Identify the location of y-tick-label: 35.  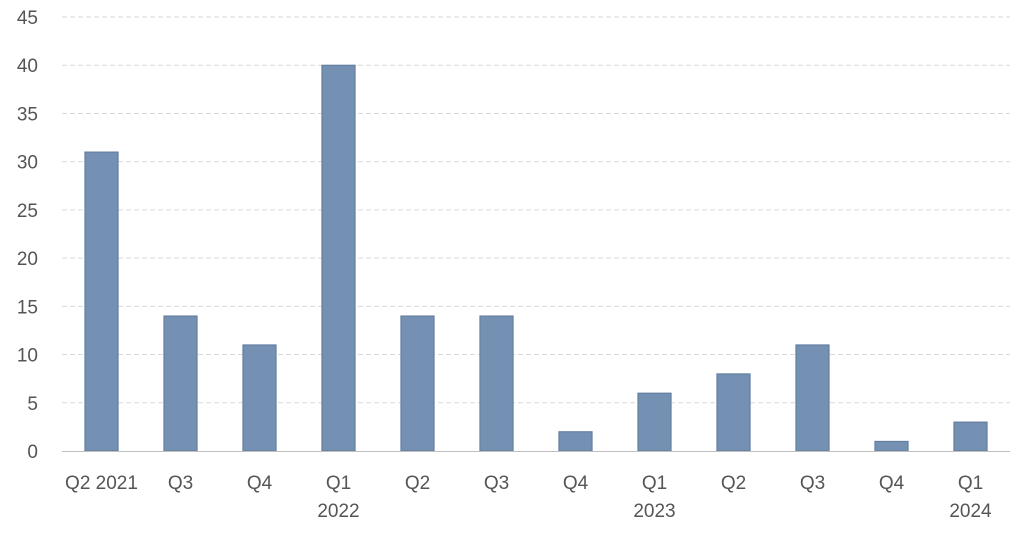
(27, 114).